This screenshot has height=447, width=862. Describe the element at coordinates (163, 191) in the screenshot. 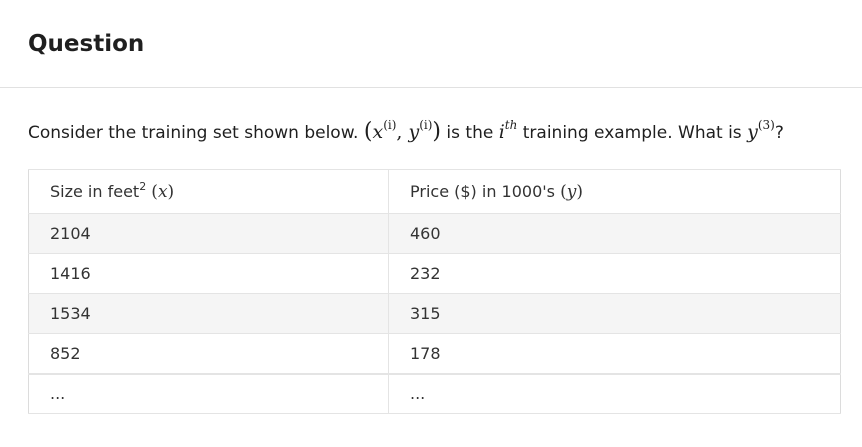

I see `header-size-var: (x)` at that location.